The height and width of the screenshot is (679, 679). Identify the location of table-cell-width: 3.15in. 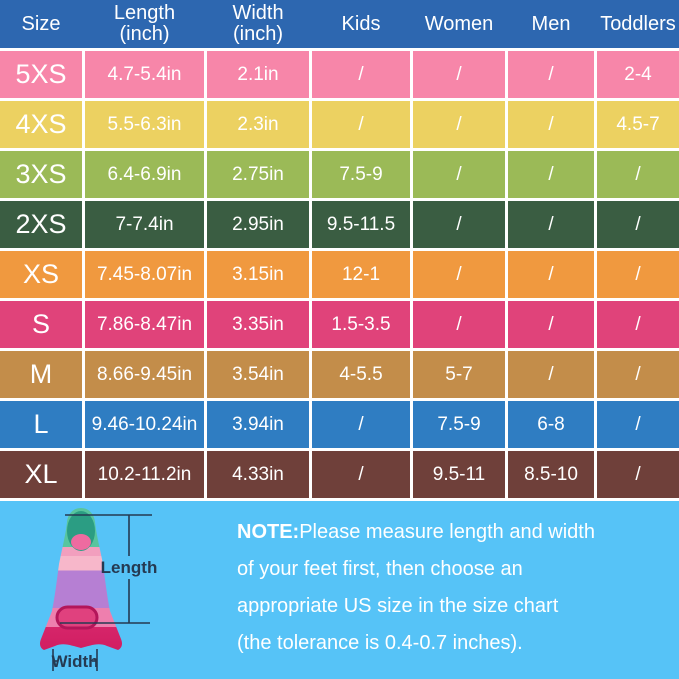
(258, 274).